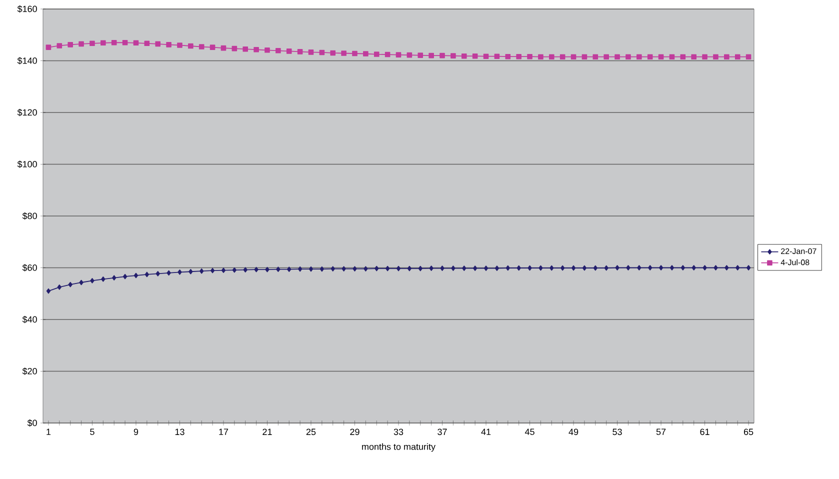 This screenshot has width=839, height=479. Describe the element at coordinates (749, 432) in the screenshot. I see `x-tick-label: 65` at that location.